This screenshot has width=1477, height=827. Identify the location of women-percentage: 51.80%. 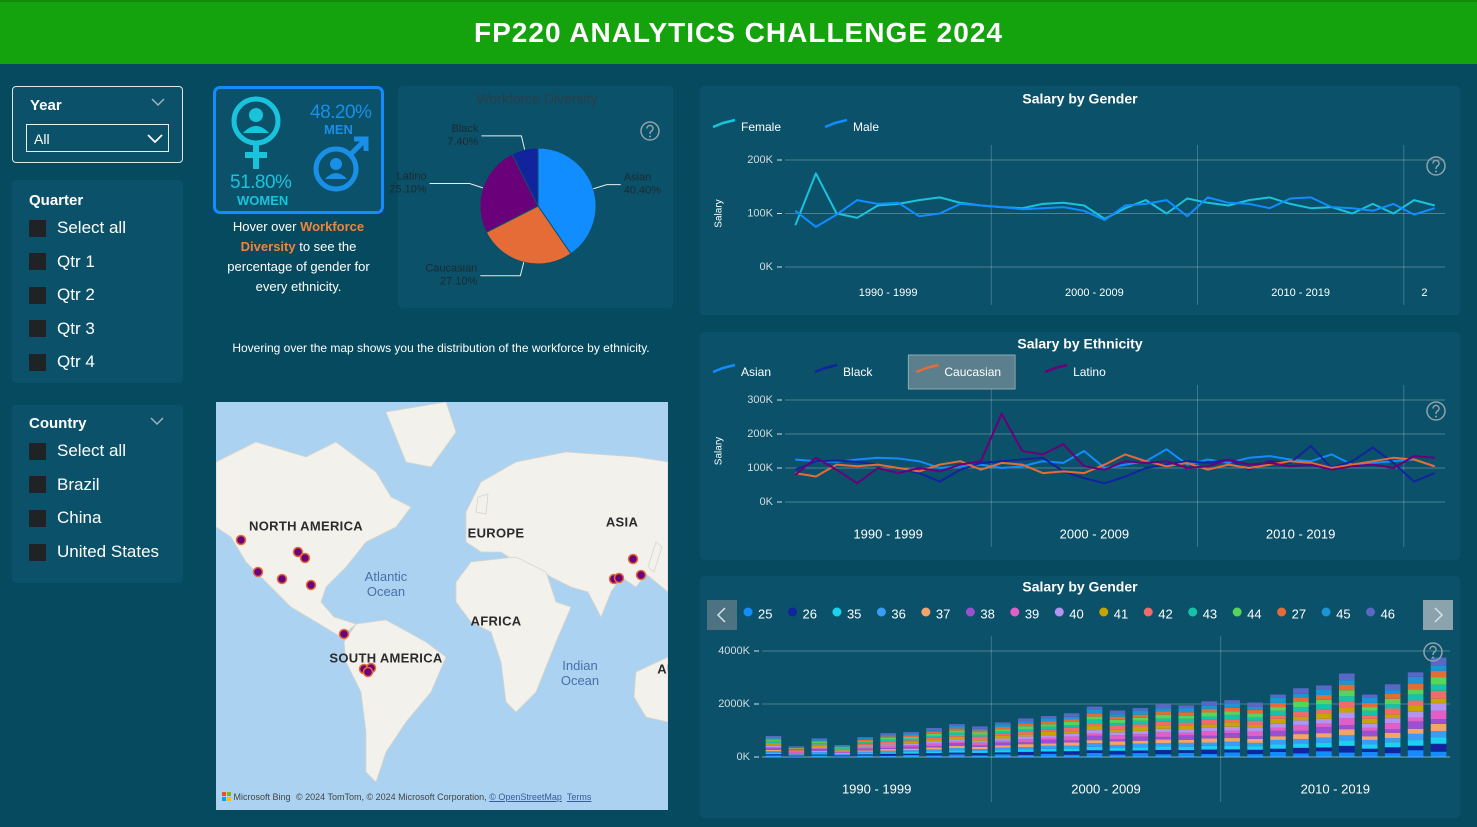
(261, 182).